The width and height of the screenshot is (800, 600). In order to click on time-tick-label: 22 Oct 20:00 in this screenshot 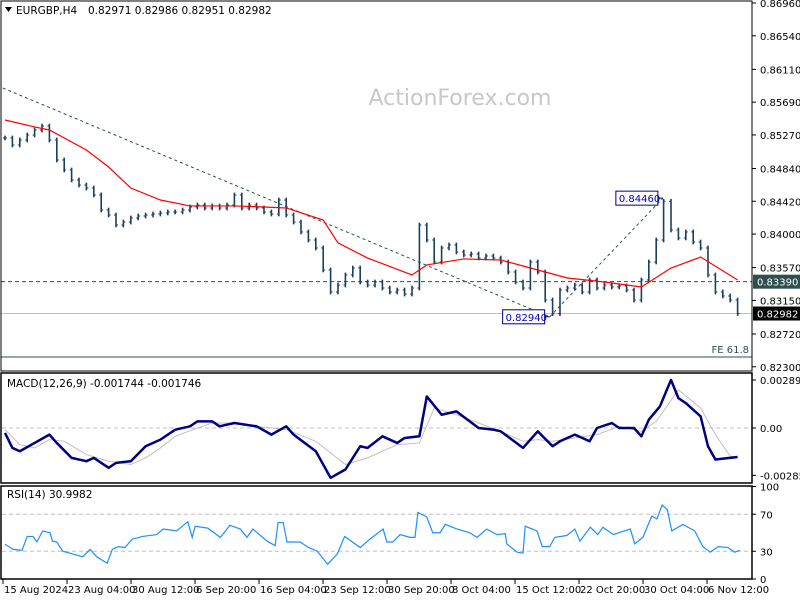, I will do `click(612, 590)`.